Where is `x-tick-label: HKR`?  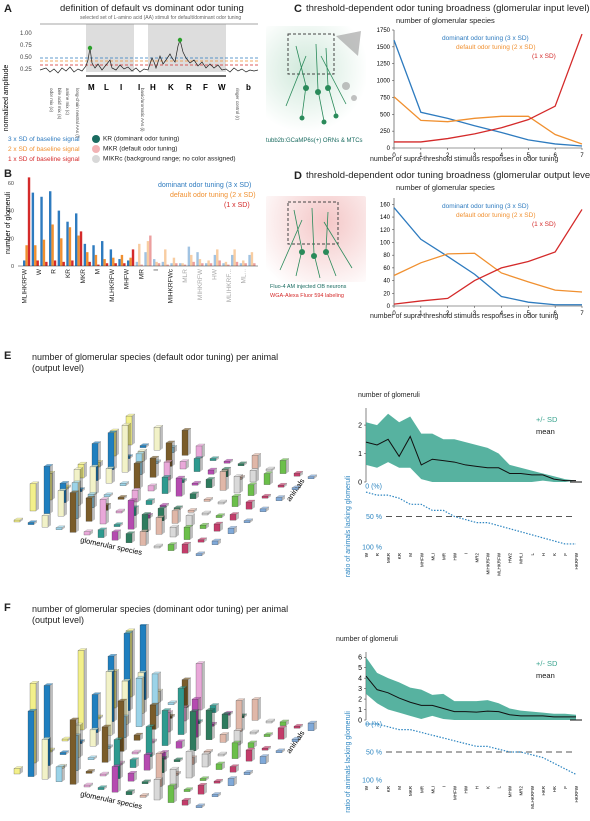
x-tick-label: HKR is located at coordinates (543, 790).